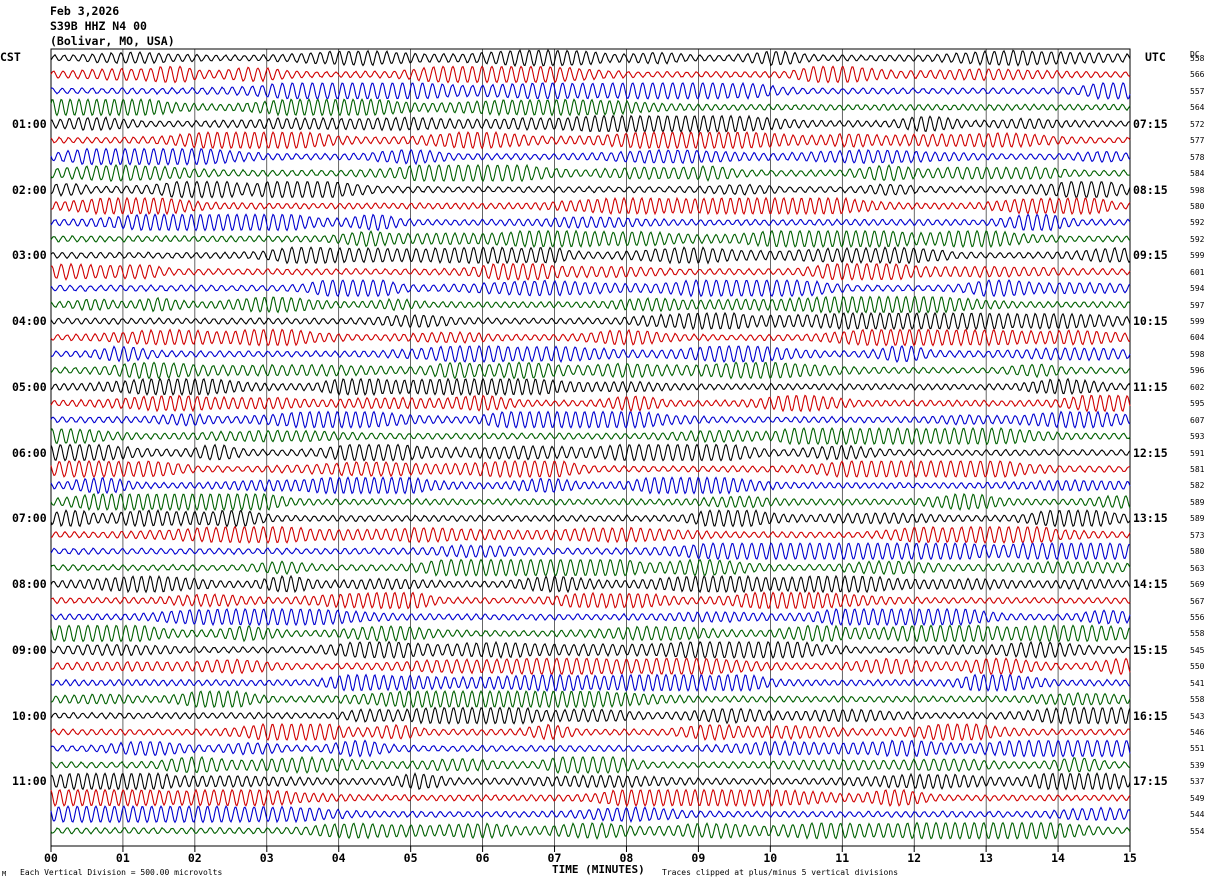 Image resolution: width=1210 pixels, height=886 pixels. I want to click on dc-offset-value: 602, so click(1197, 387).